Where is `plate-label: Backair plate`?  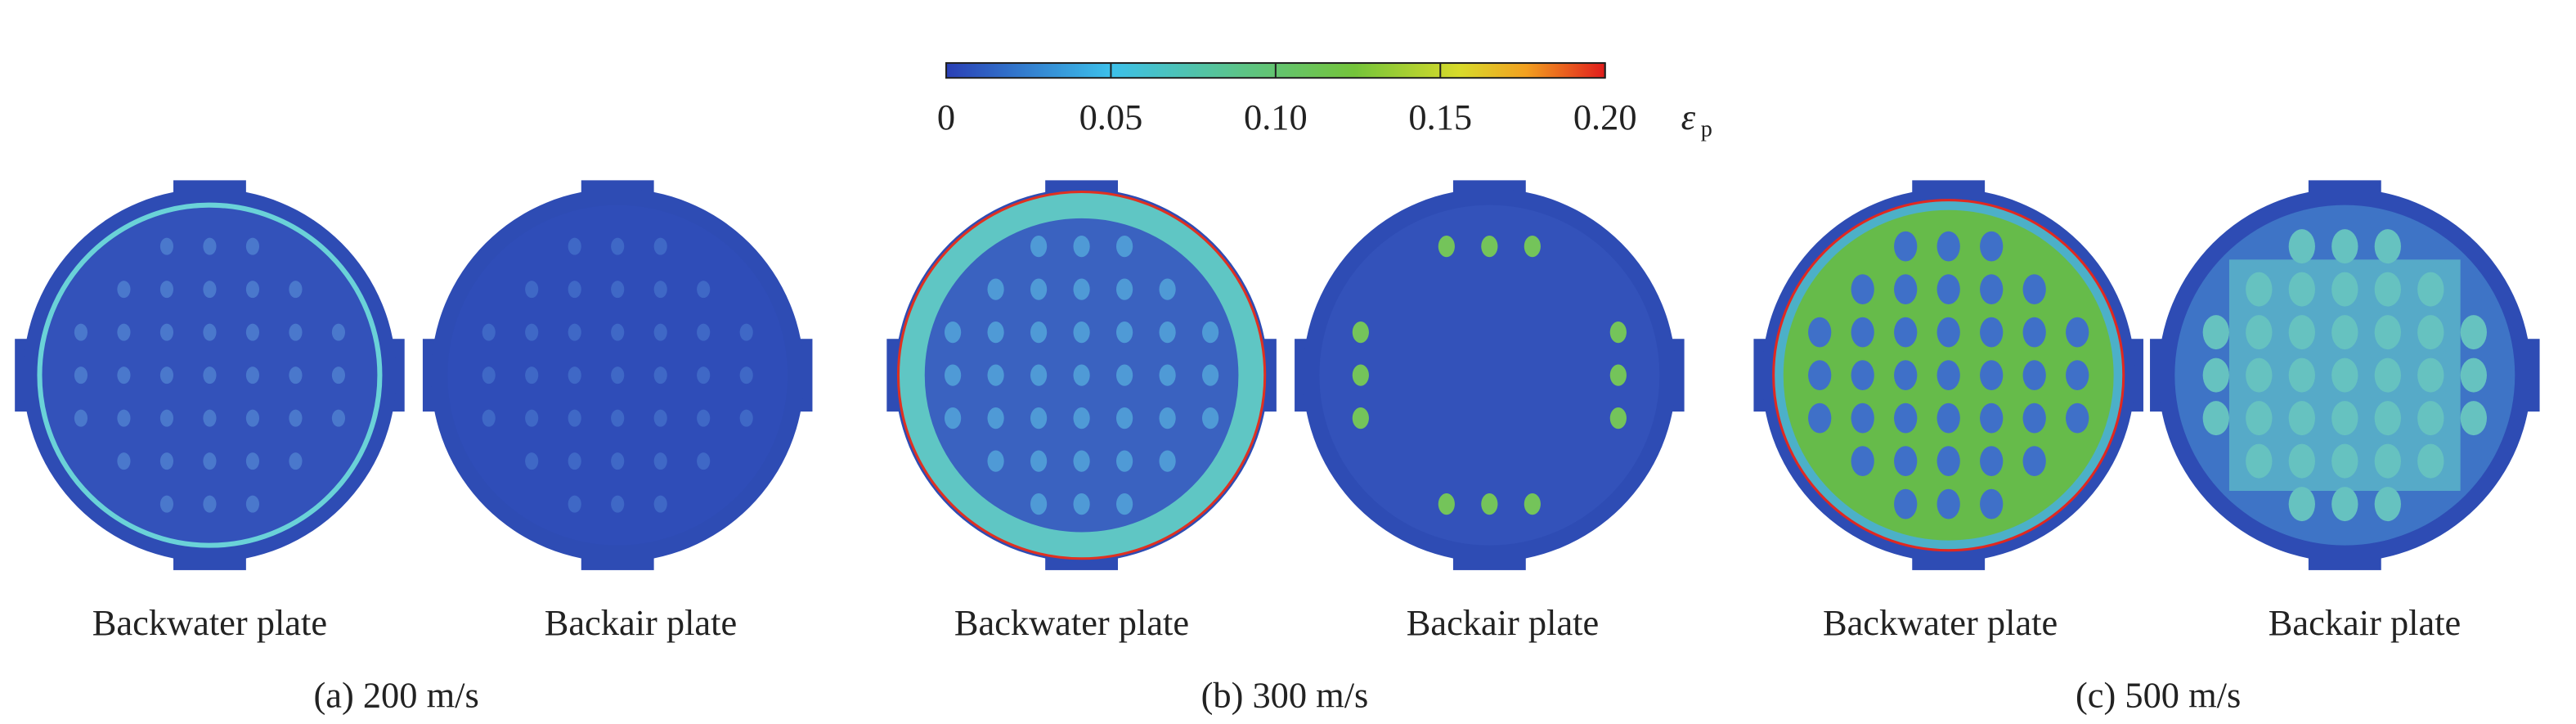 plate-label: Backair plate is located at coordinates (2365, 623).